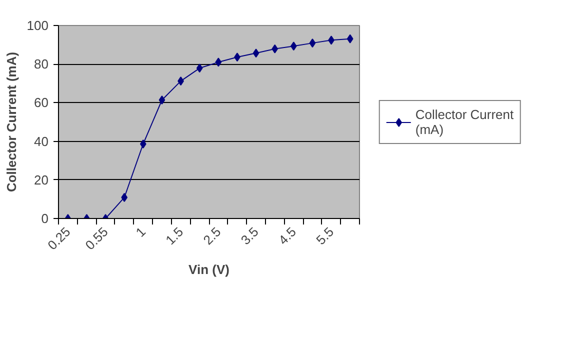 The height and width of the screenshot is (342, 572). What do you see at coordinates (41, 141) in the screenshot?
I see `y-tick-label: 40` at bounding box center [41, 141].